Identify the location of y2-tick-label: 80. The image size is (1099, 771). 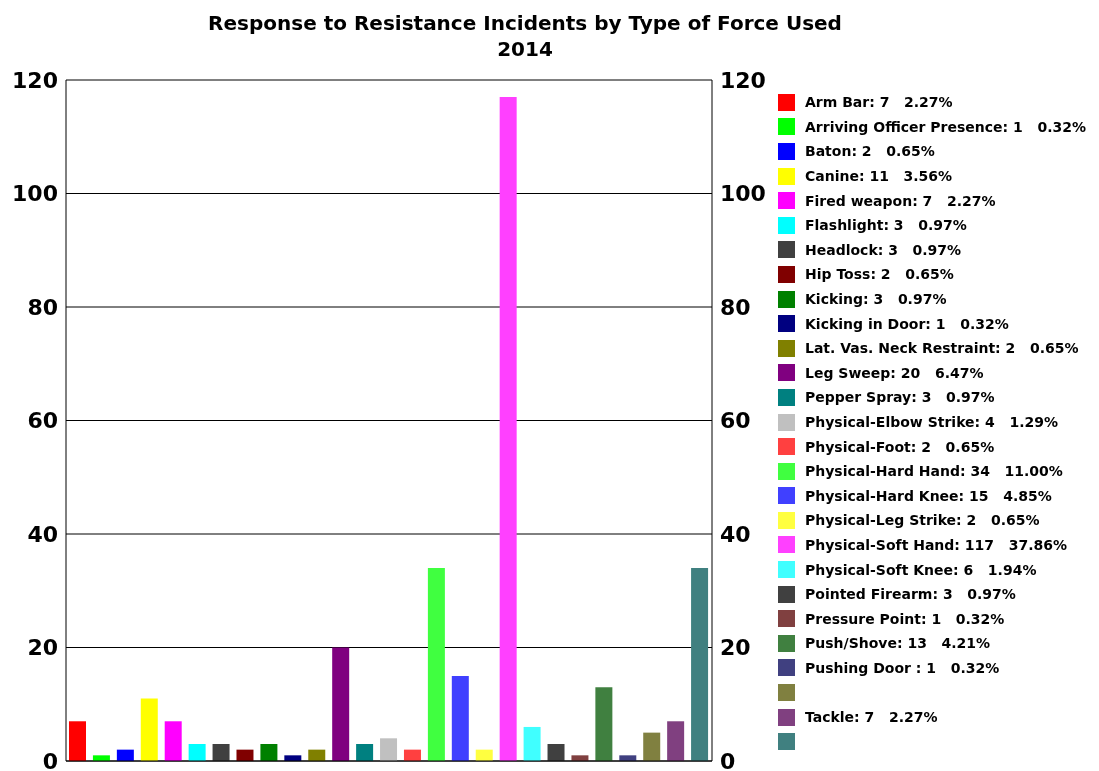
(735, 307).